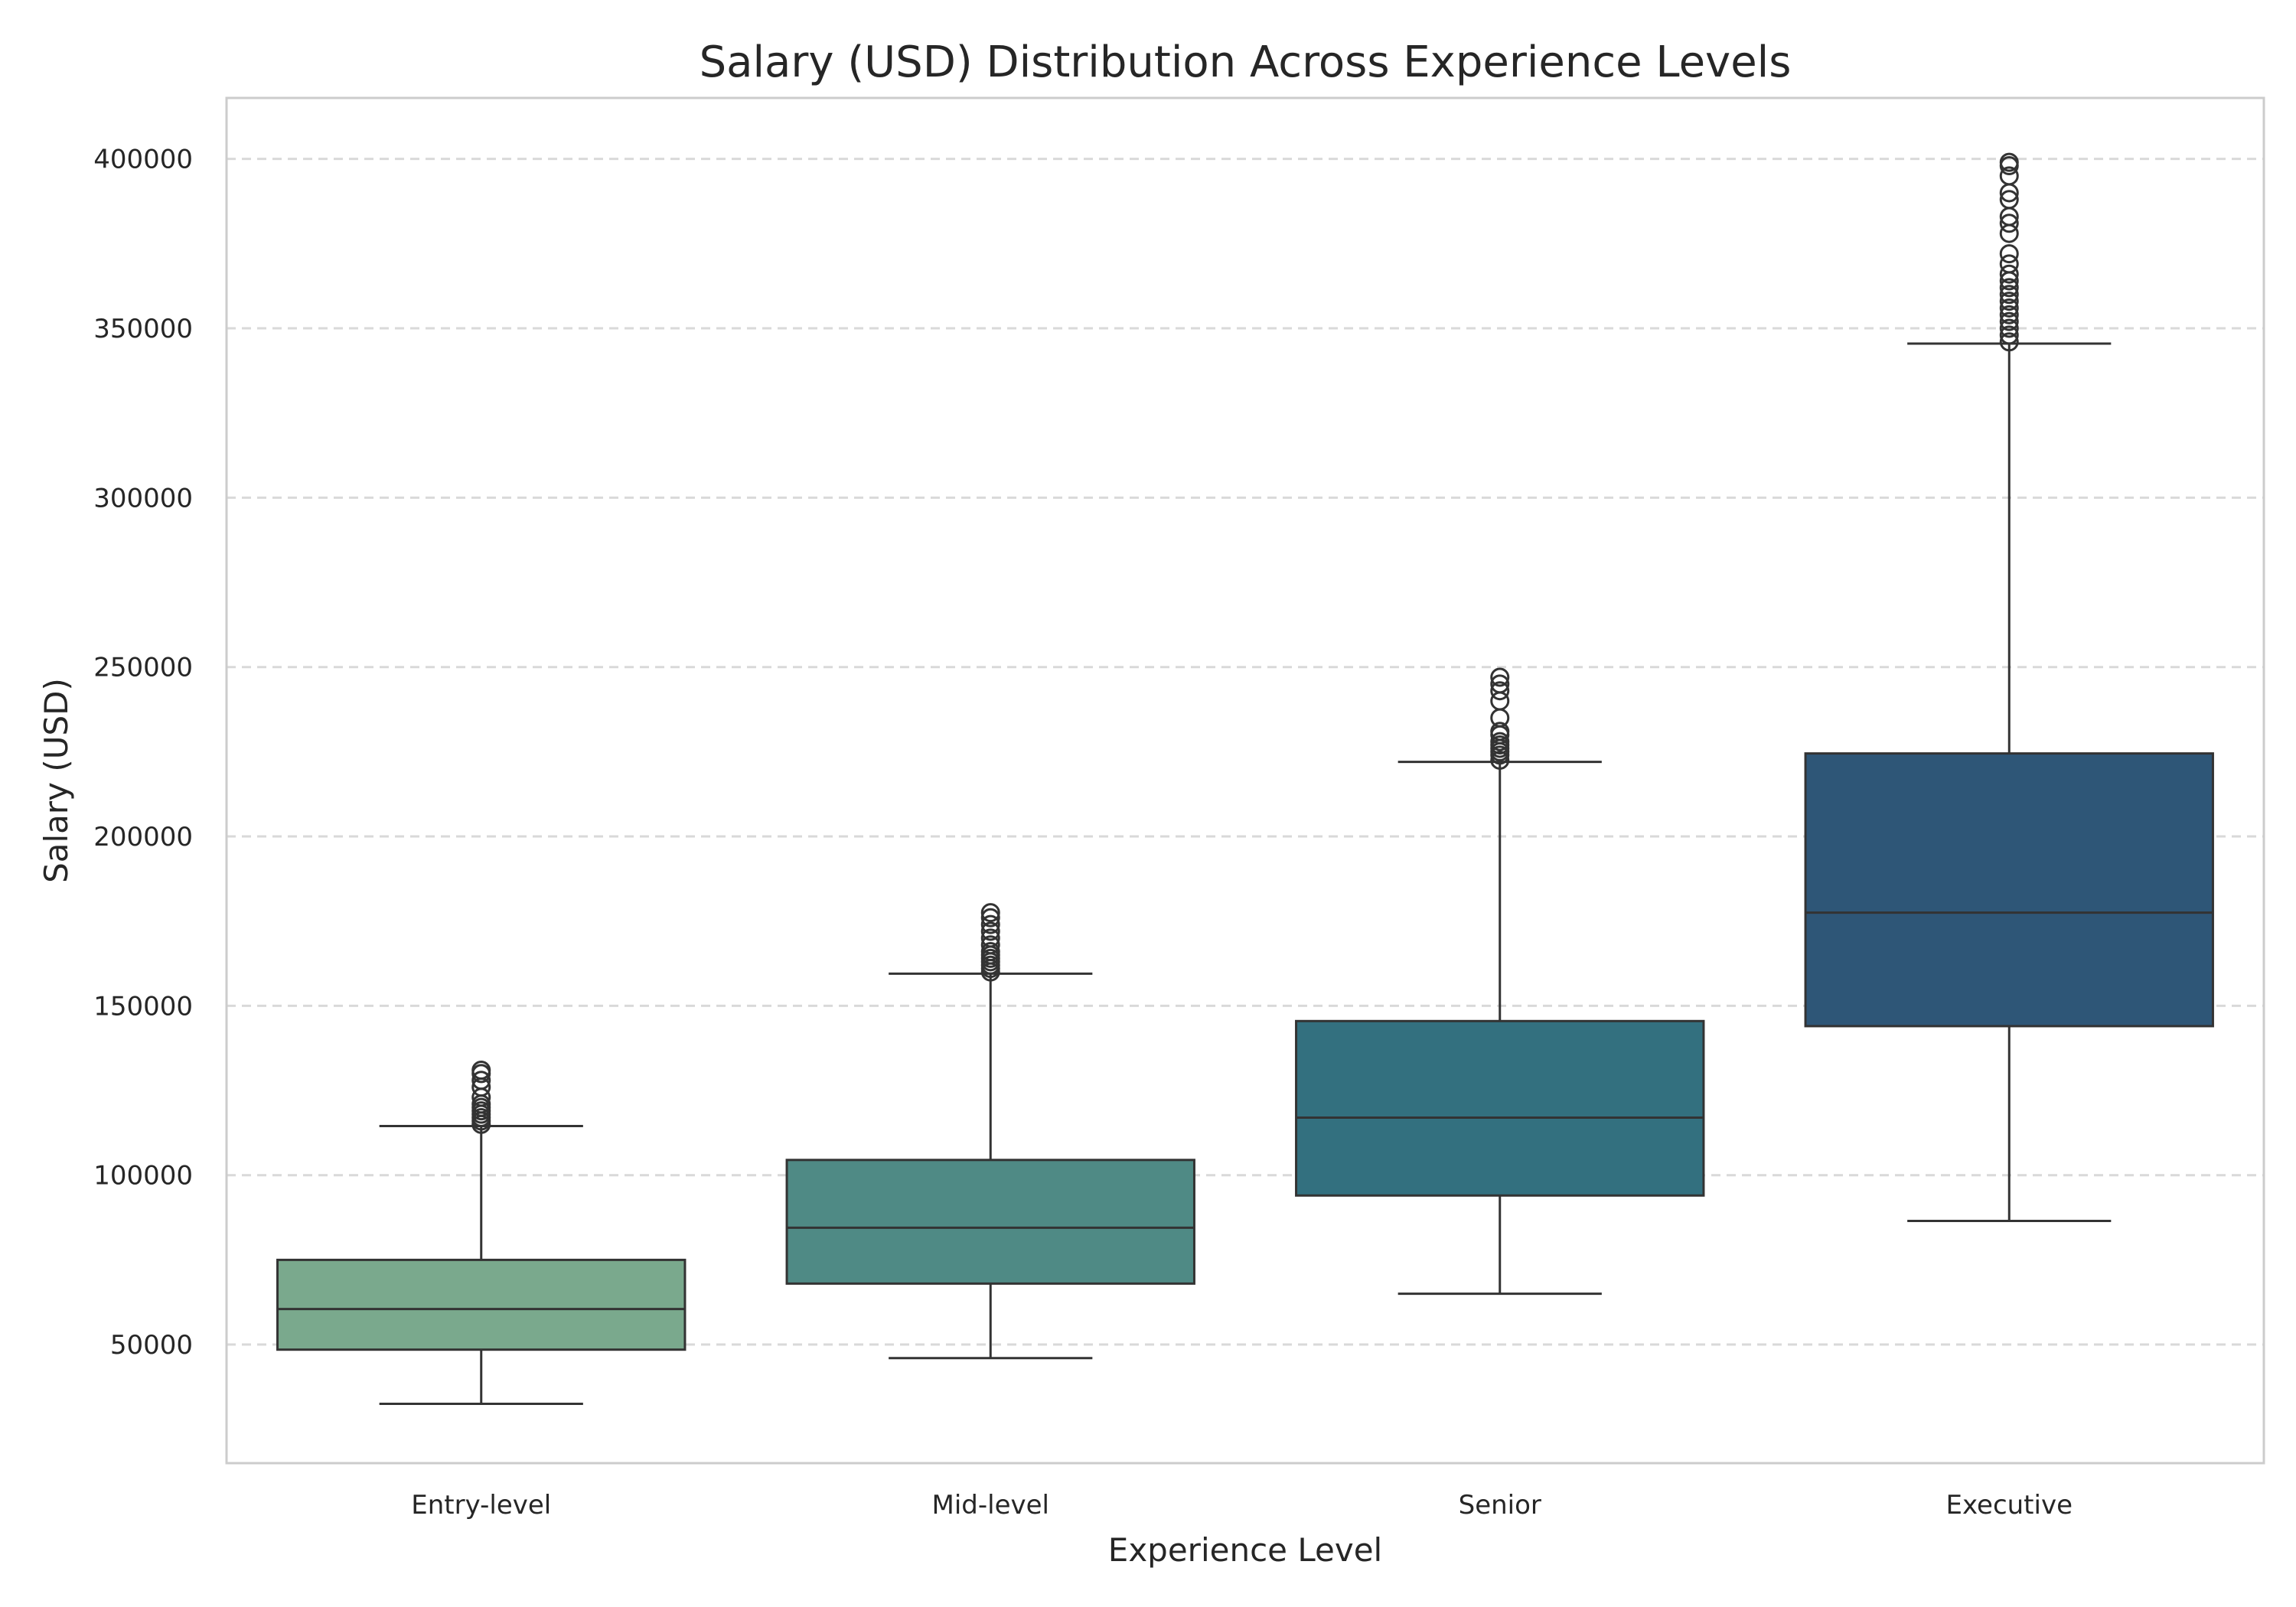  Describe the element at coordinates (1500, 1505) in the screenshot. I see `x-tick-label-senior: Senior` at that location.